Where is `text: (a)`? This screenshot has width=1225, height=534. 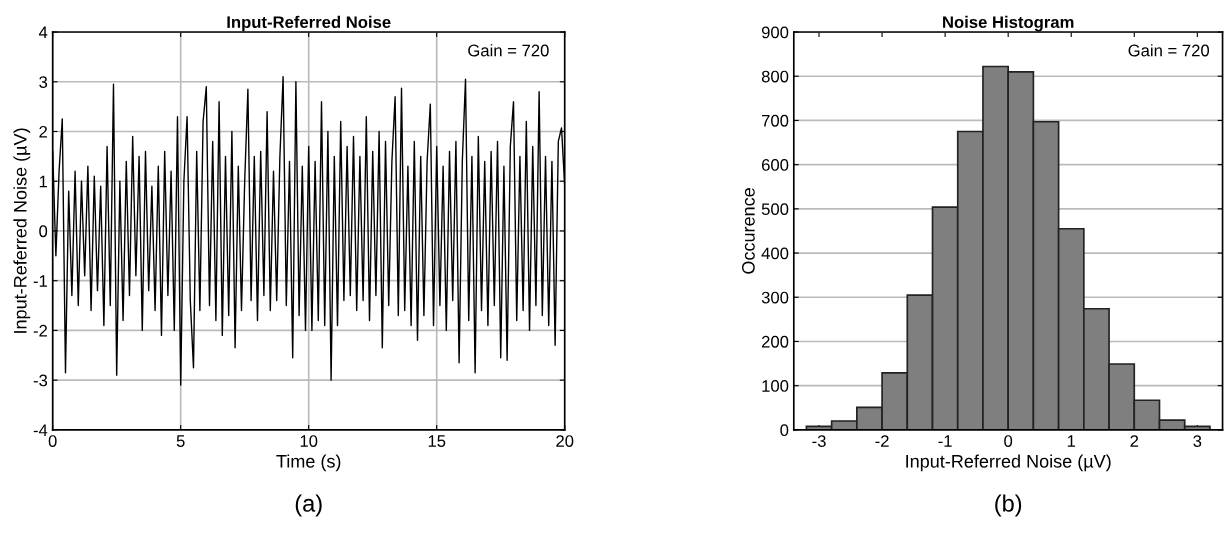 text: (a) is located at coordinates (308, 505).